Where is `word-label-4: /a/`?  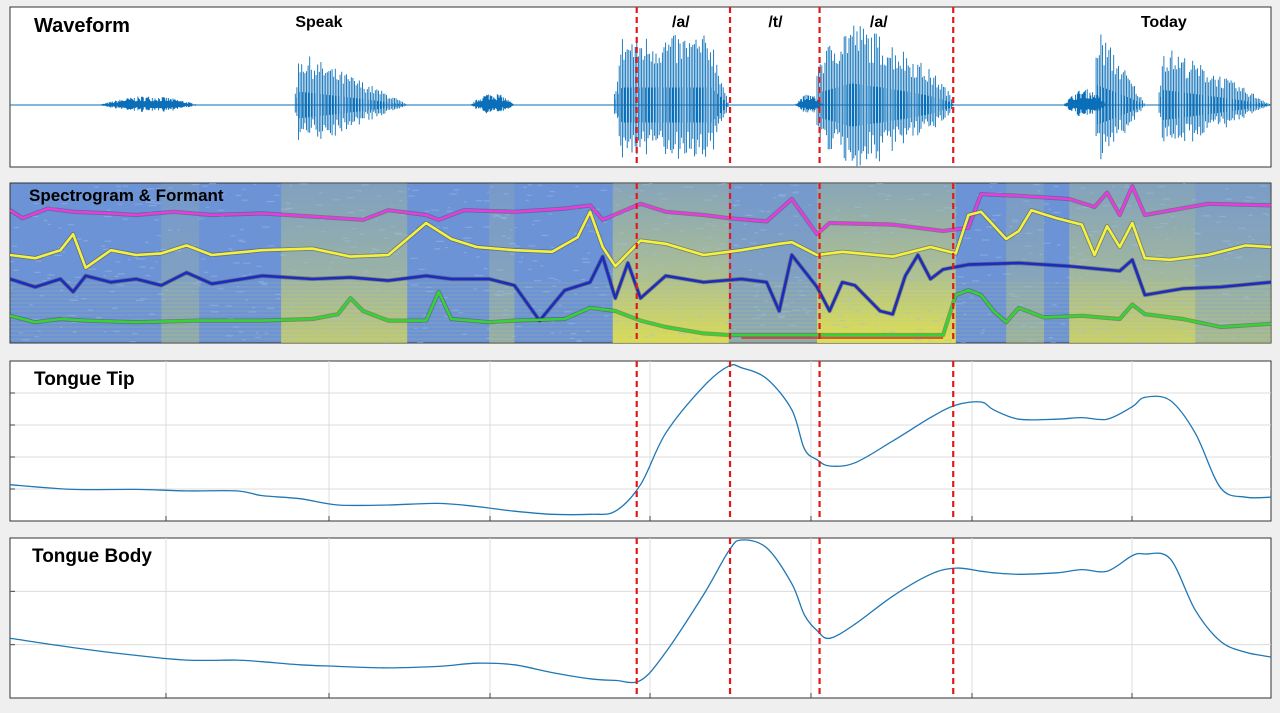 word-label-4: /a/ is located at coordinates (879, 22).